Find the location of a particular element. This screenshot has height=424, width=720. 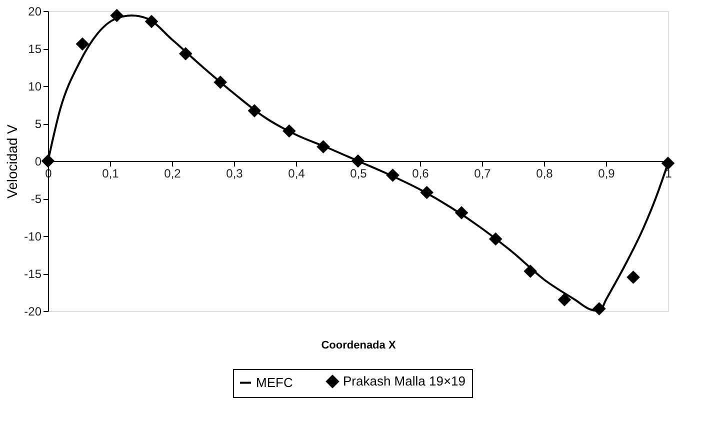

y-tick-label: 10 is located at coordinates (35, 87).